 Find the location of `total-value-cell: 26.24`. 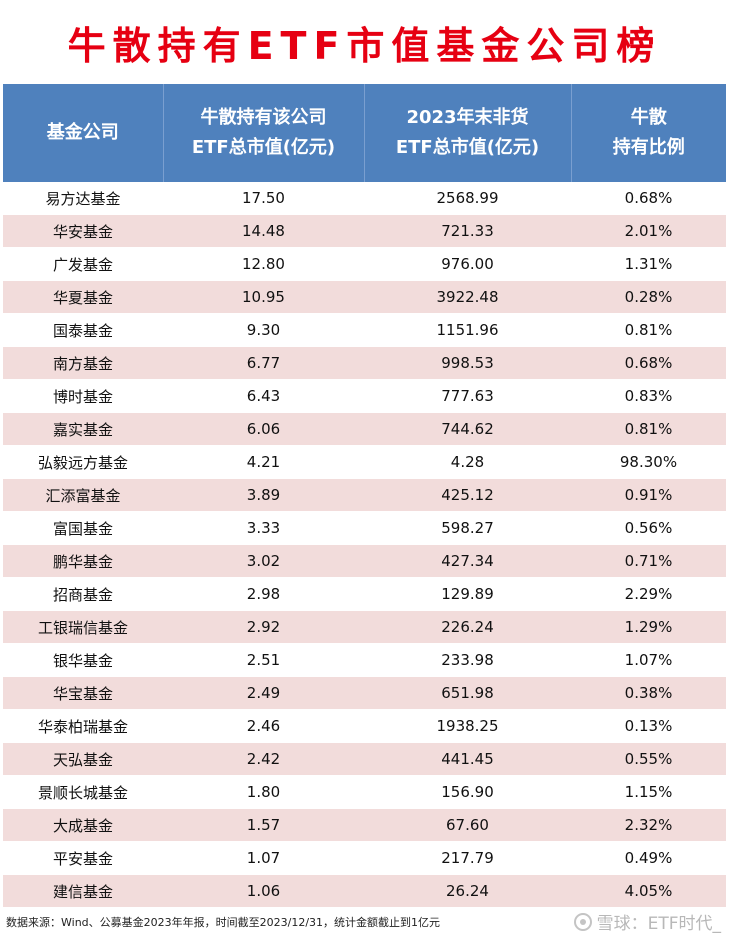

total-value-cell: 26.24 is located at coordinates (467, 891).